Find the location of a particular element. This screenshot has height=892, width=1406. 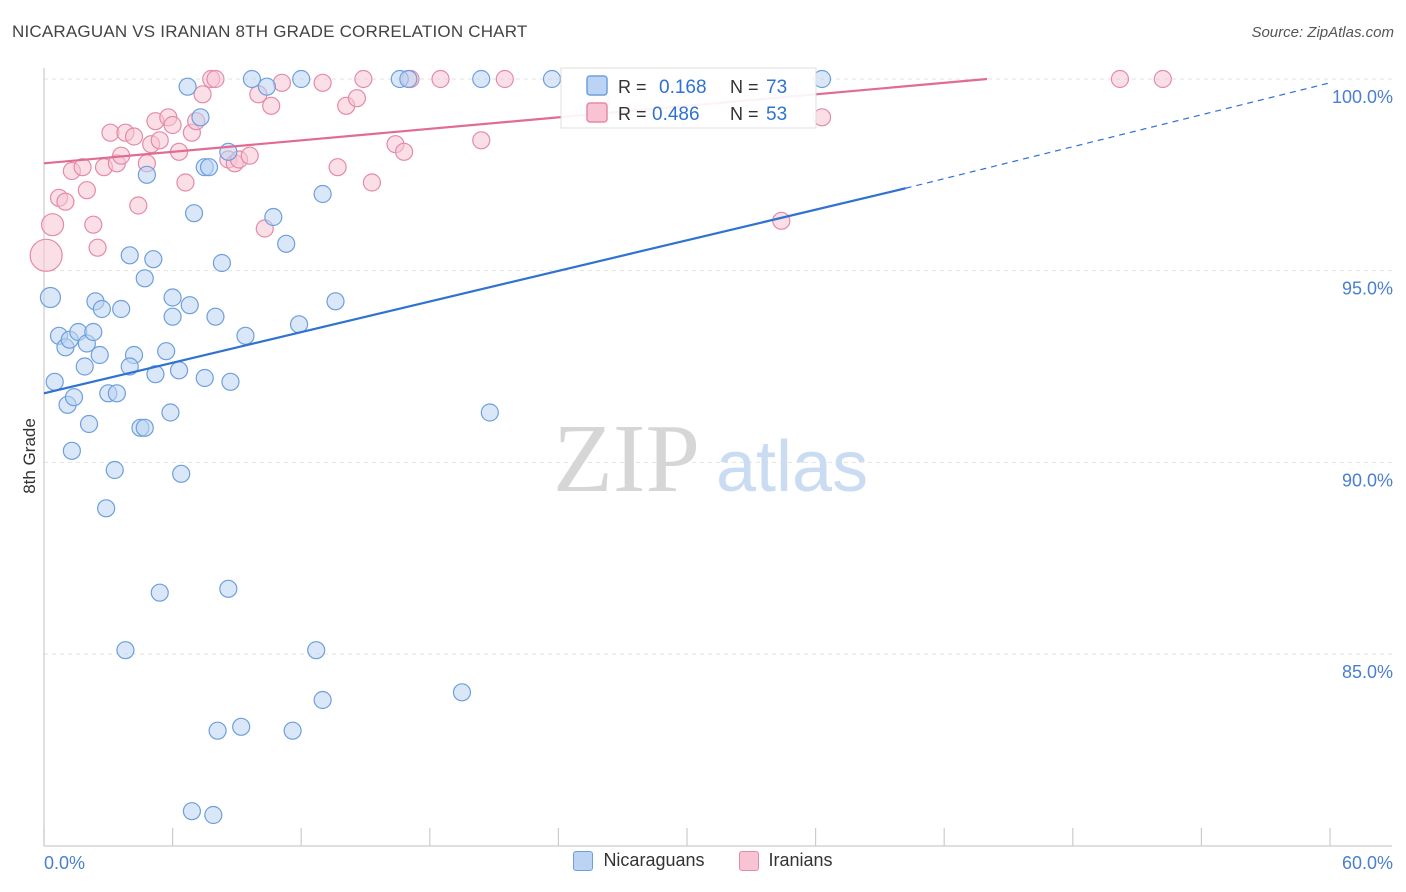

legend-swatch-pink is located at coordinates (597, 112).